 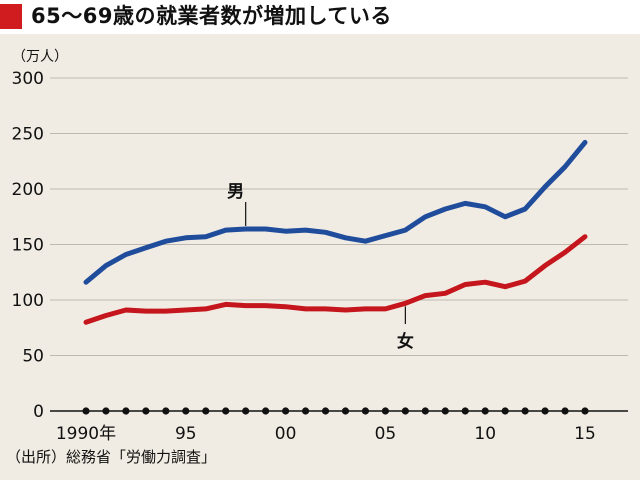 What do you see at coordinates (335, 279) in the screenshot?
I see `series-line-female` at bounding box center [335, 279].